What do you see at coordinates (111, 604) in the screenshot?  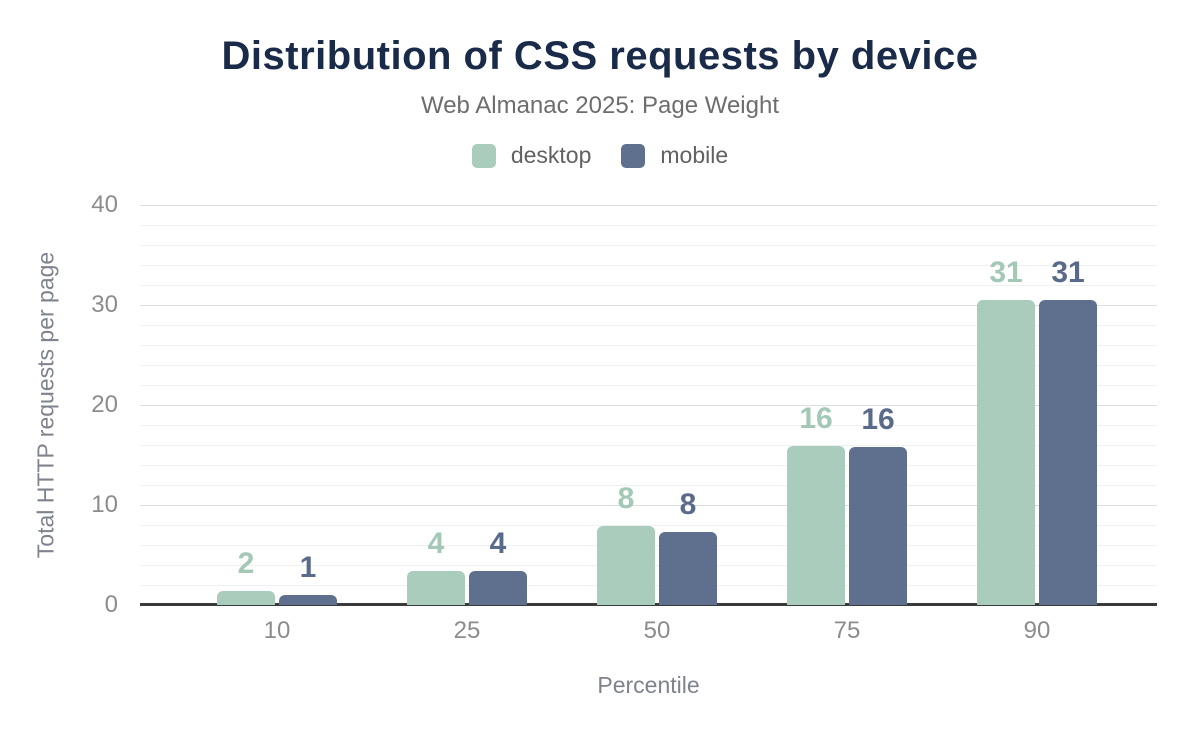 I see `y-tick-label: 0` at bounding box center [111, 604].